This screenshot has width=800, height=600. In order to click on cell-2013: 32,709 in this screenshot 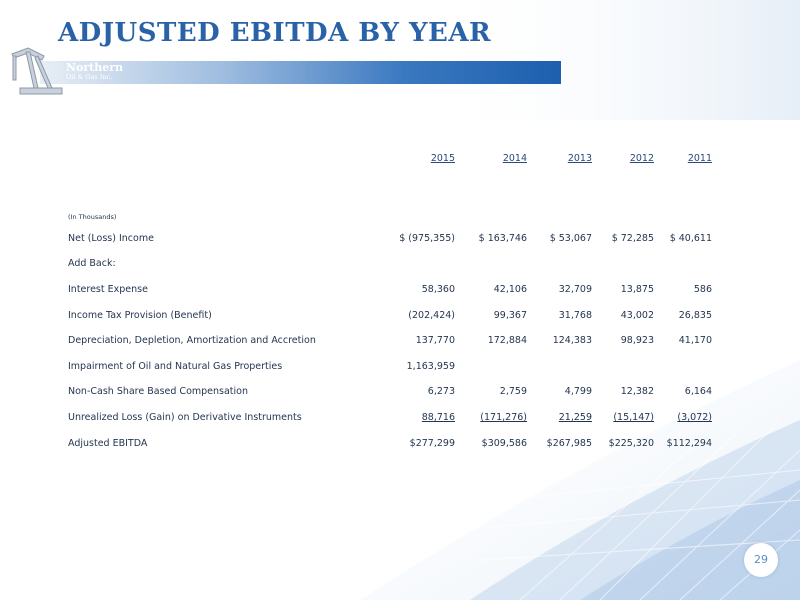, I will do `click(575, 290)`.